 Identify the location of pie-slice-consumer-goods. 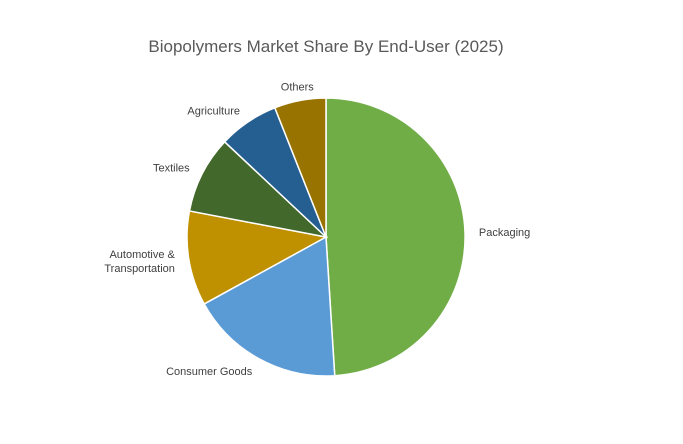
(269, 306).